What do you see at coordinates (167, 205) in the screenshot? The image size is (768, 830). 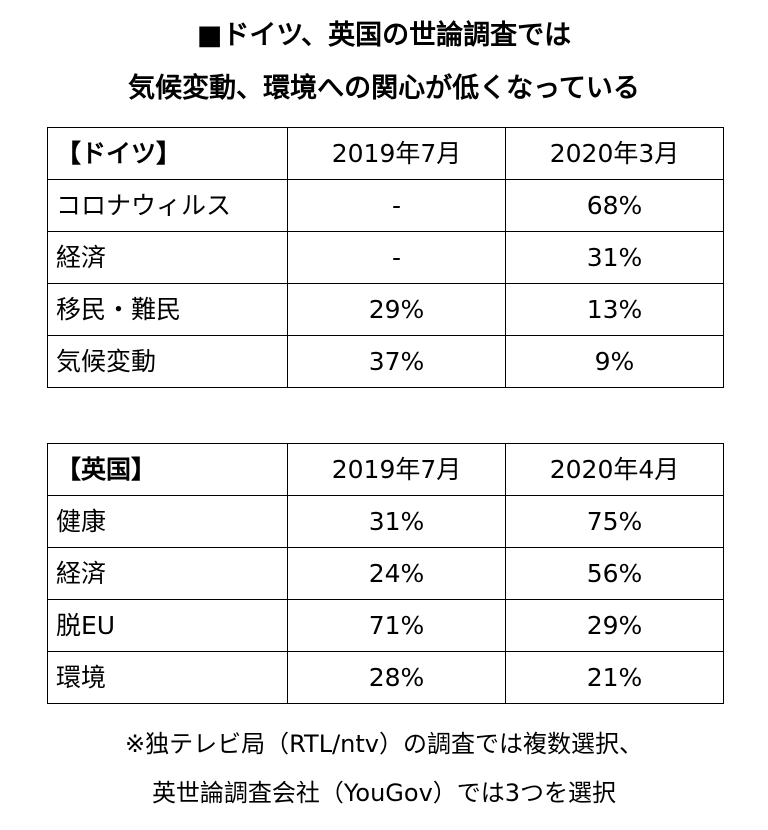 I see `row-label: コロナウィルス` at bounding box center [167, 205].